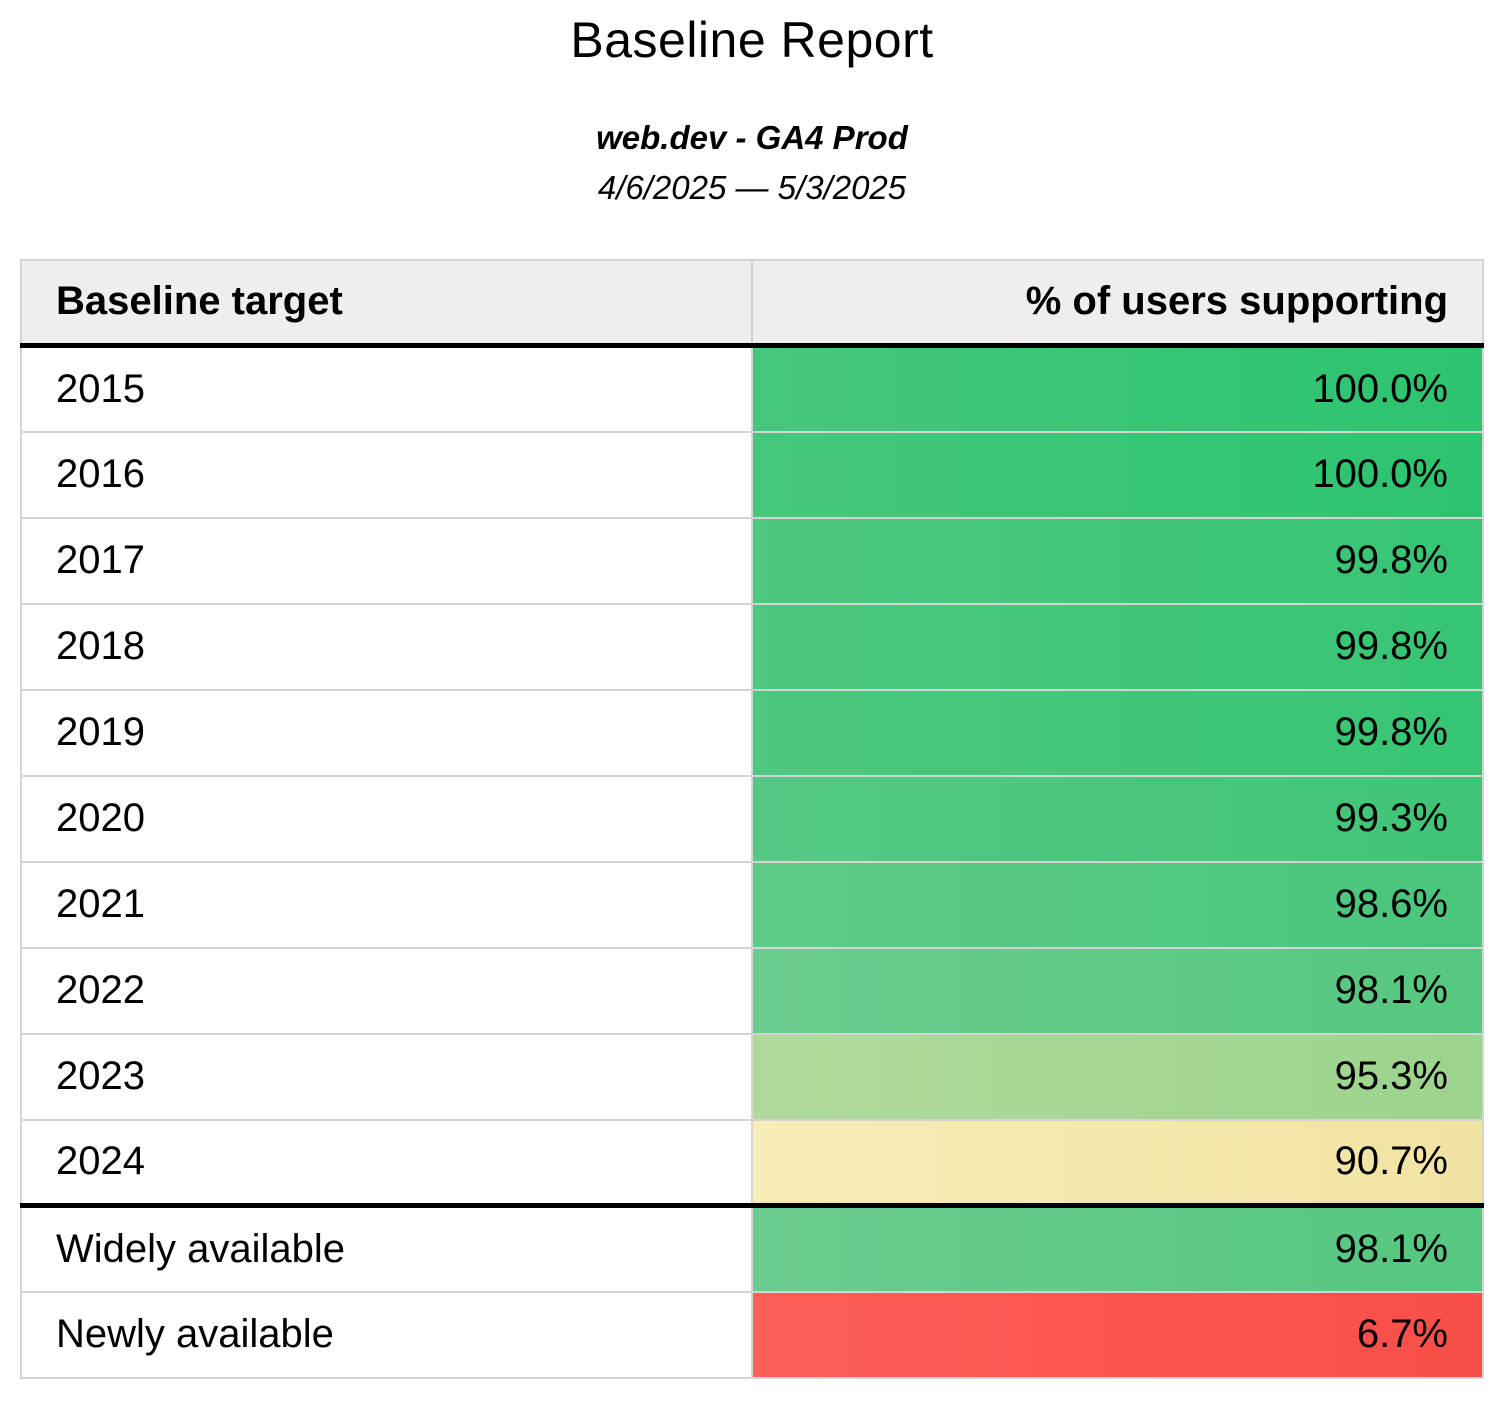 Image resolution: width=1504 pixels, height=1426 pixels. I want to click on table-header-row: Baseline target % of users supporting, so click(752, 303).